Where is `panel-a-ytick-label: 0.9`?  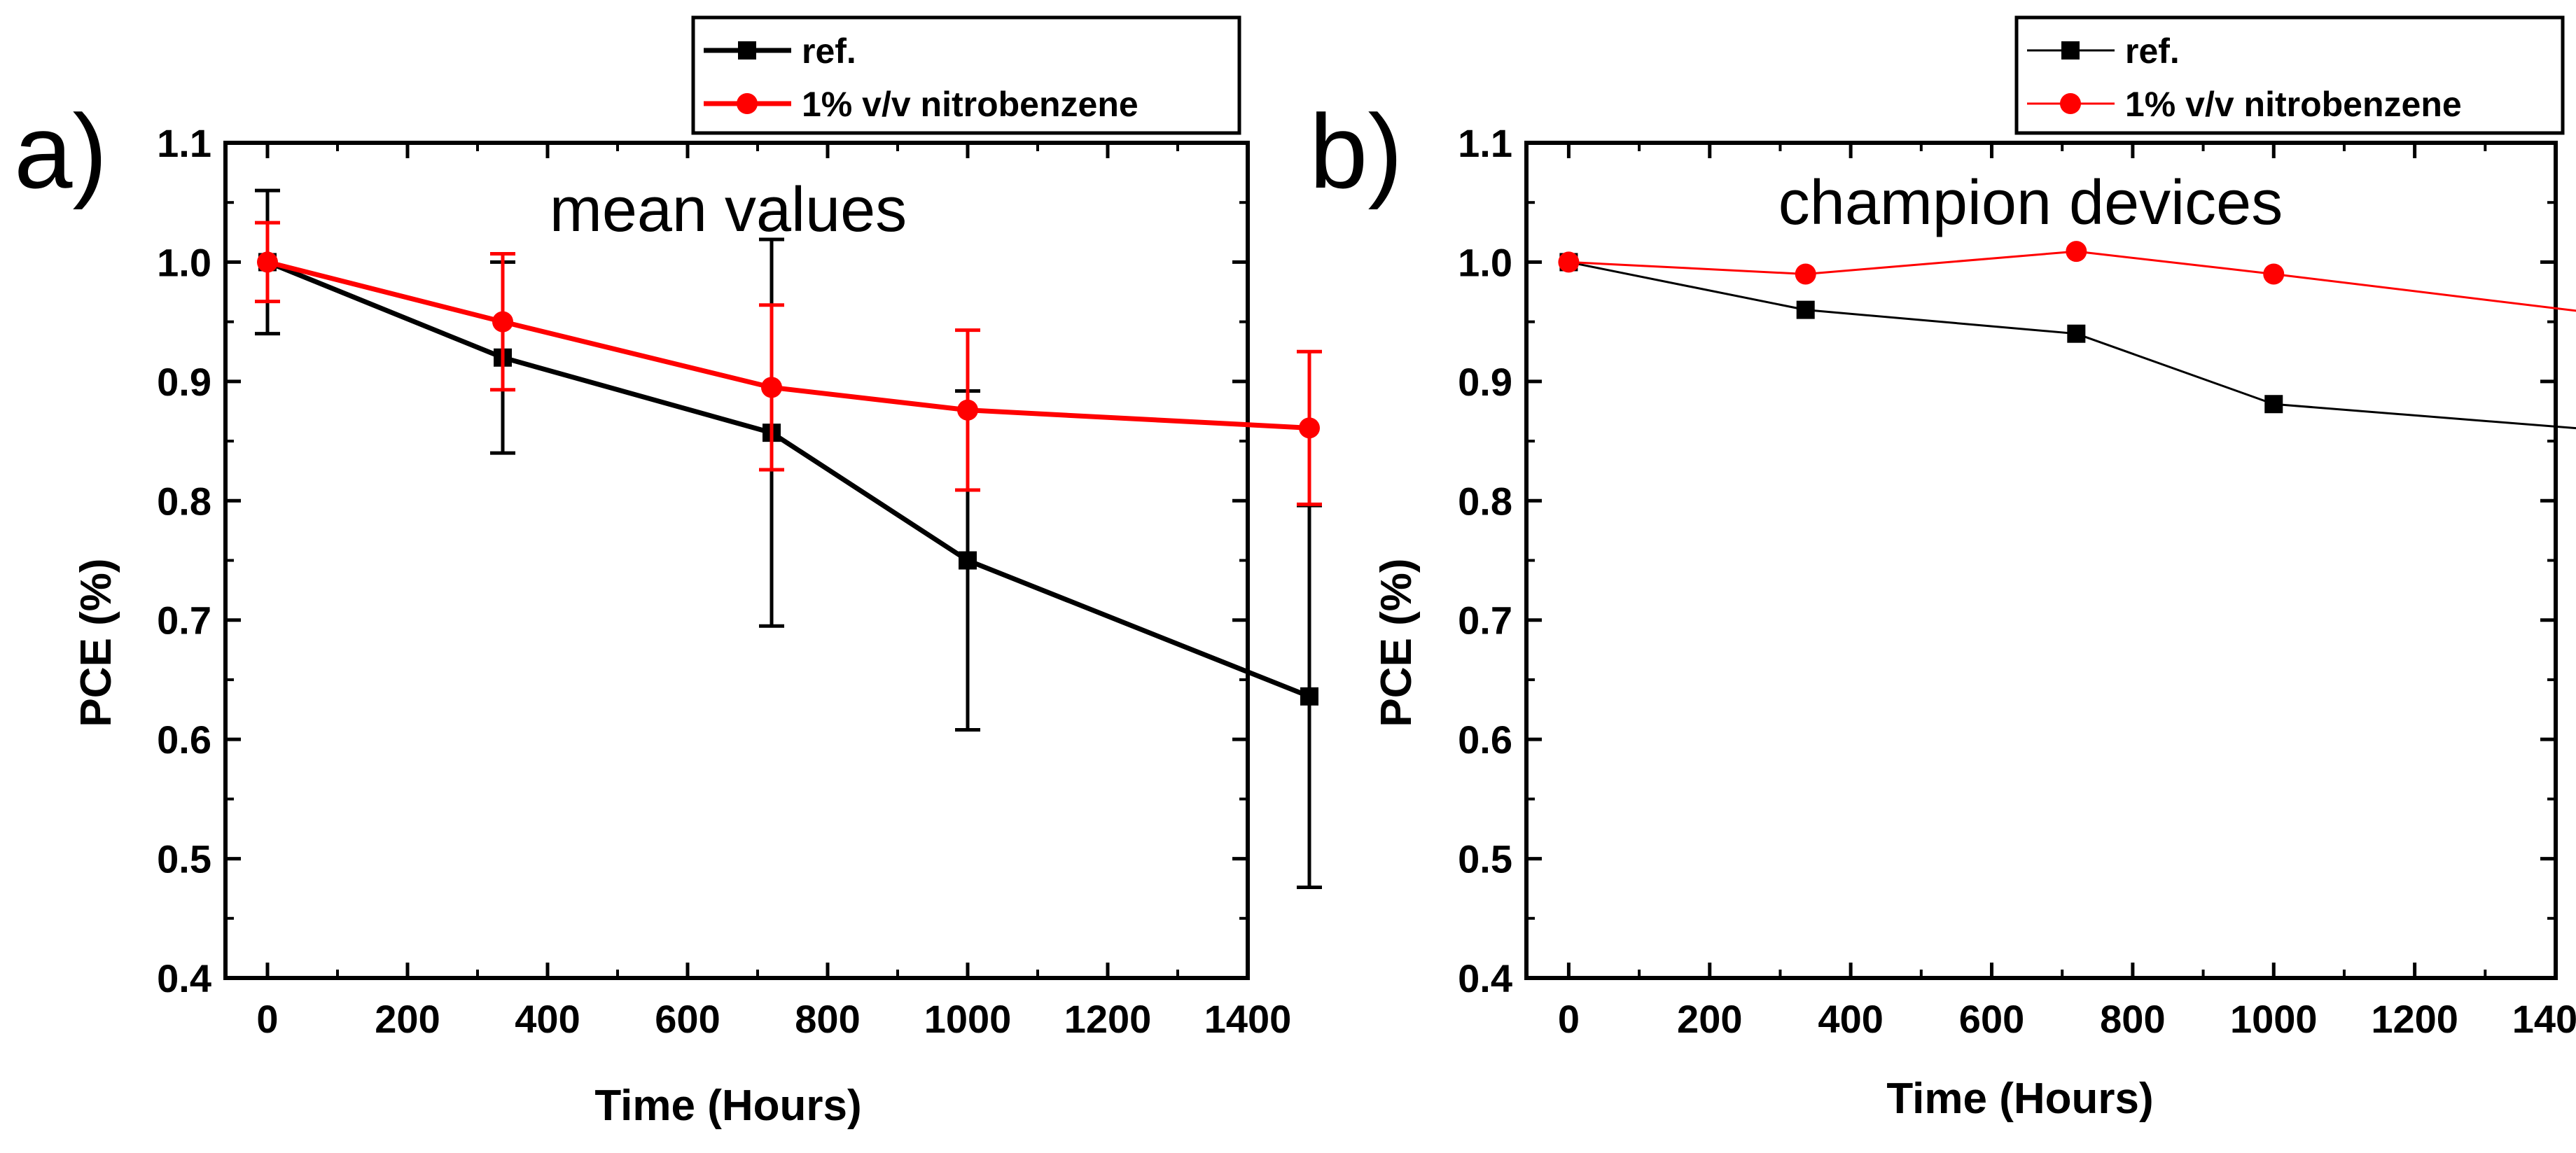
panel-a-ytick-label: 0.9 is located at coordinates (184, 382).